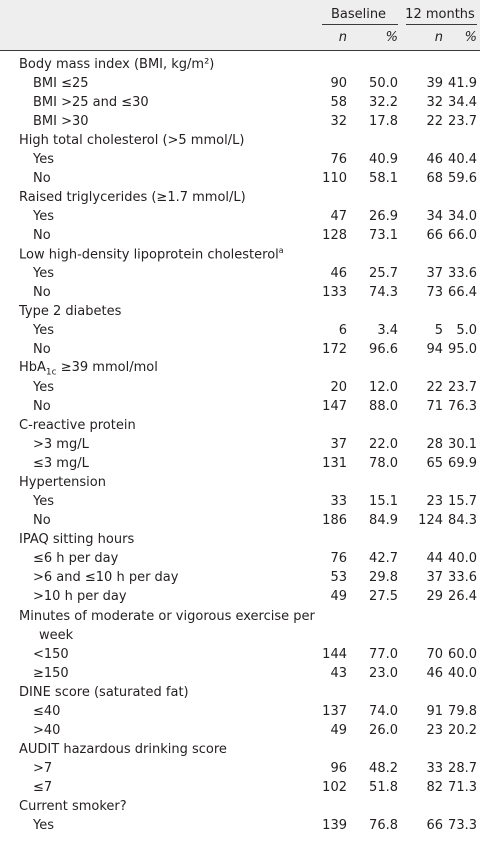 The height and width of the screenshot is (845, 480). What do you see at coordinates (462, 444) in the screenshot?
I see `twelve-months-pct-cell: 30.1` at bounding box center [462, 444].